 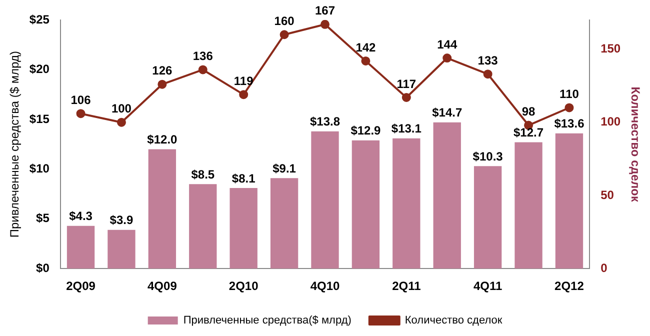 What do you see at coordinates (203, 56) in the screenshot?
I see `data-label: 136` at bounding box center [203, 56].